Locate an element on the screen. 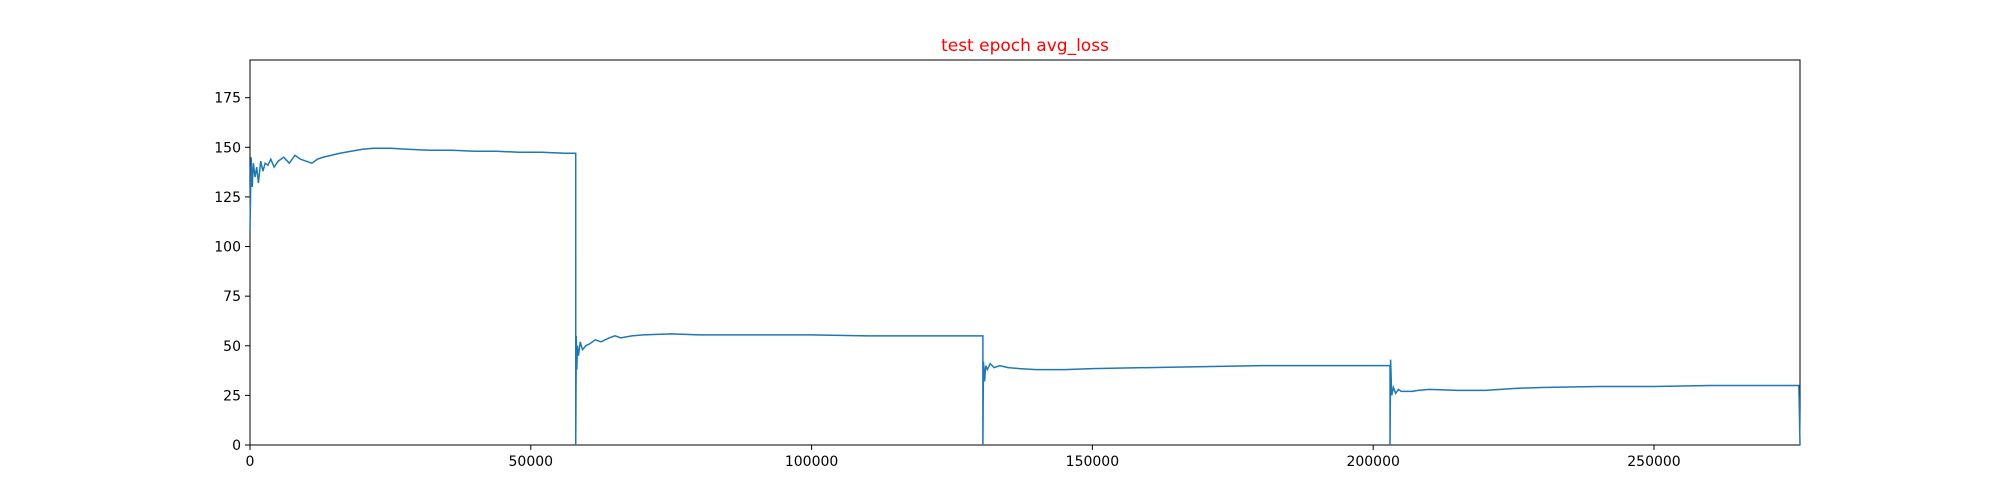 Image resolution: width=2000 pixels, height=500 pixels. chart-title: test epoch avg_loss is located at coordinates (1025, 46).